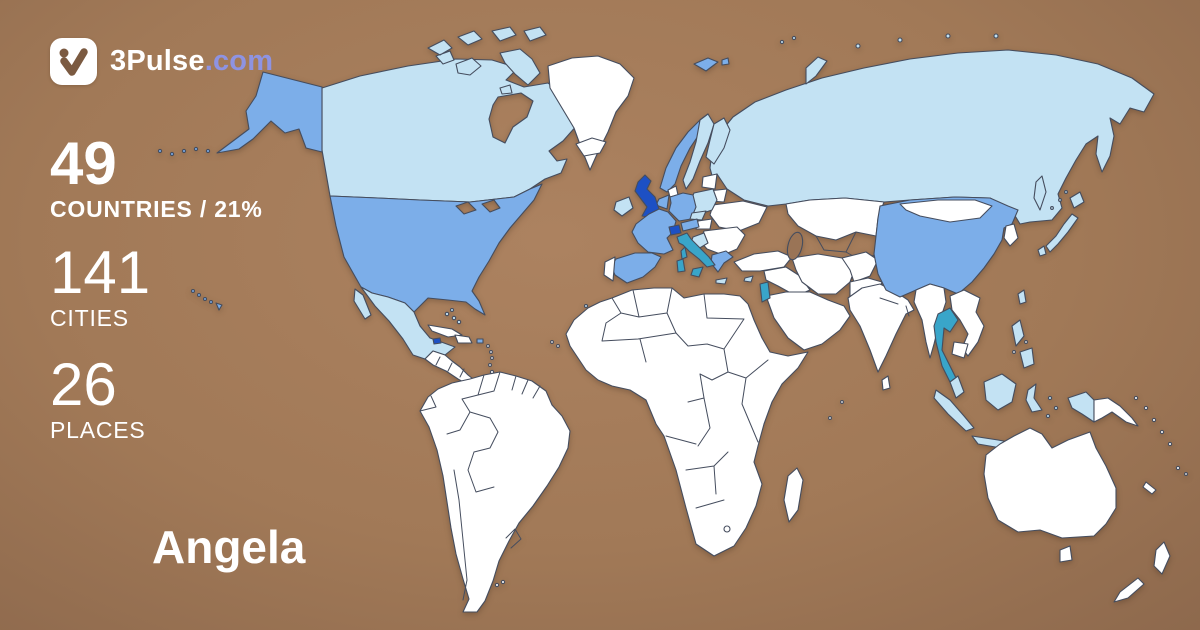  Describe the element at coordinates (793, 495) in the screenshot. I see `country-madagascar` at that location.